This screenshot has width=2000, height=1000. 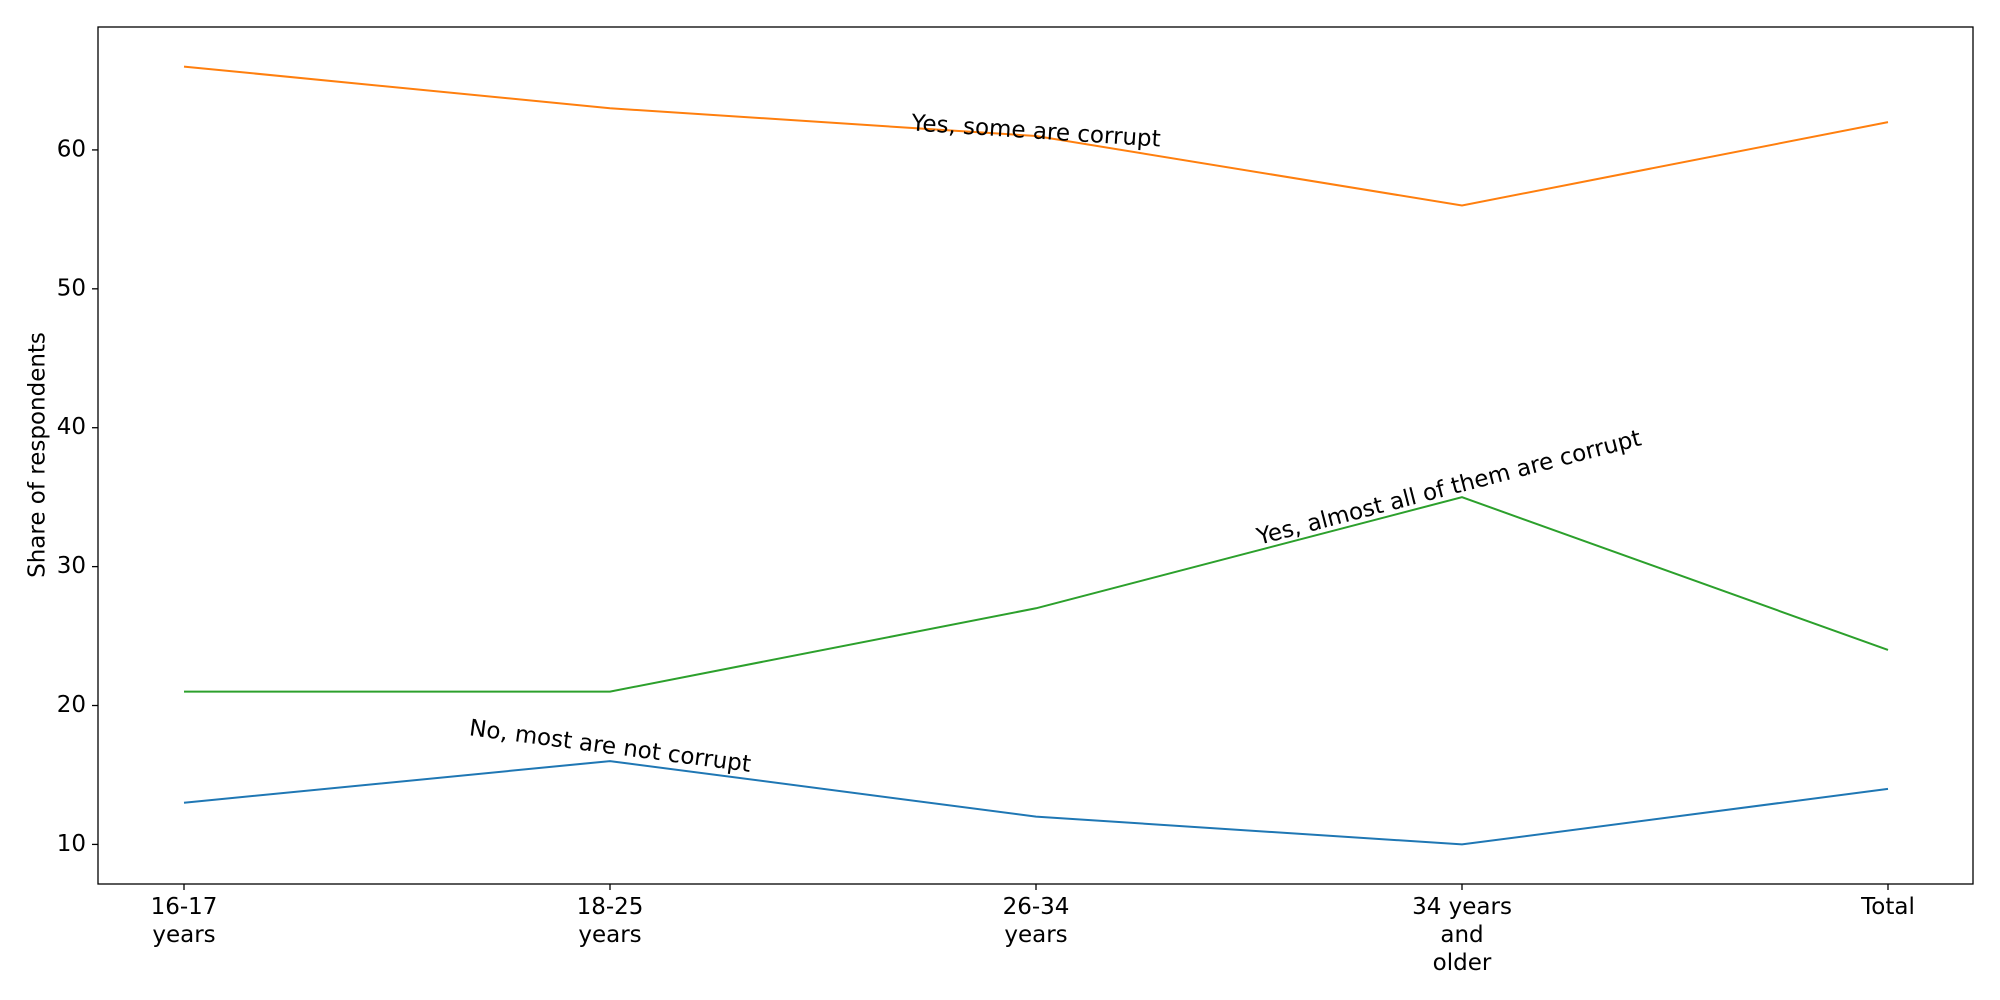 What do you see at coordinates (71, 288) in the screenshot?
I see `y-tick-label: 50` at bounding box center [71, 288].